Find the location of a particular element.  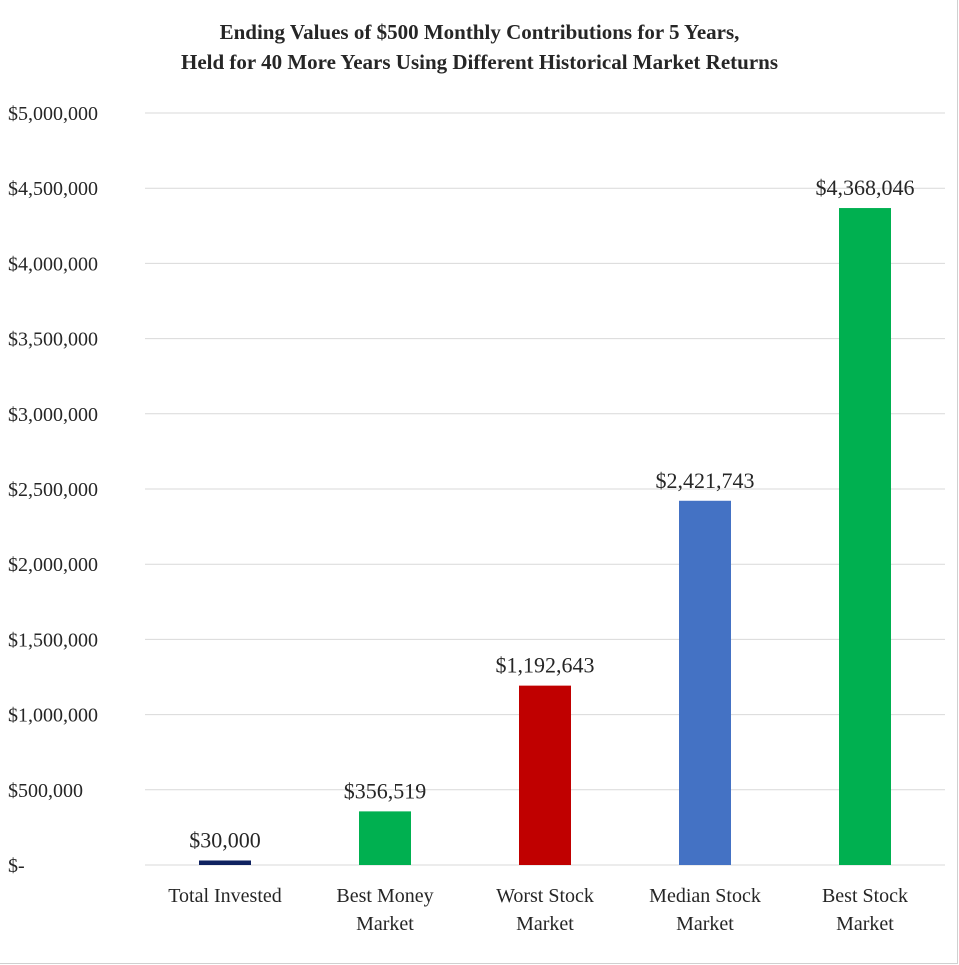

y-tick-label: $1,000,000 is located at coordinates (53, 716).